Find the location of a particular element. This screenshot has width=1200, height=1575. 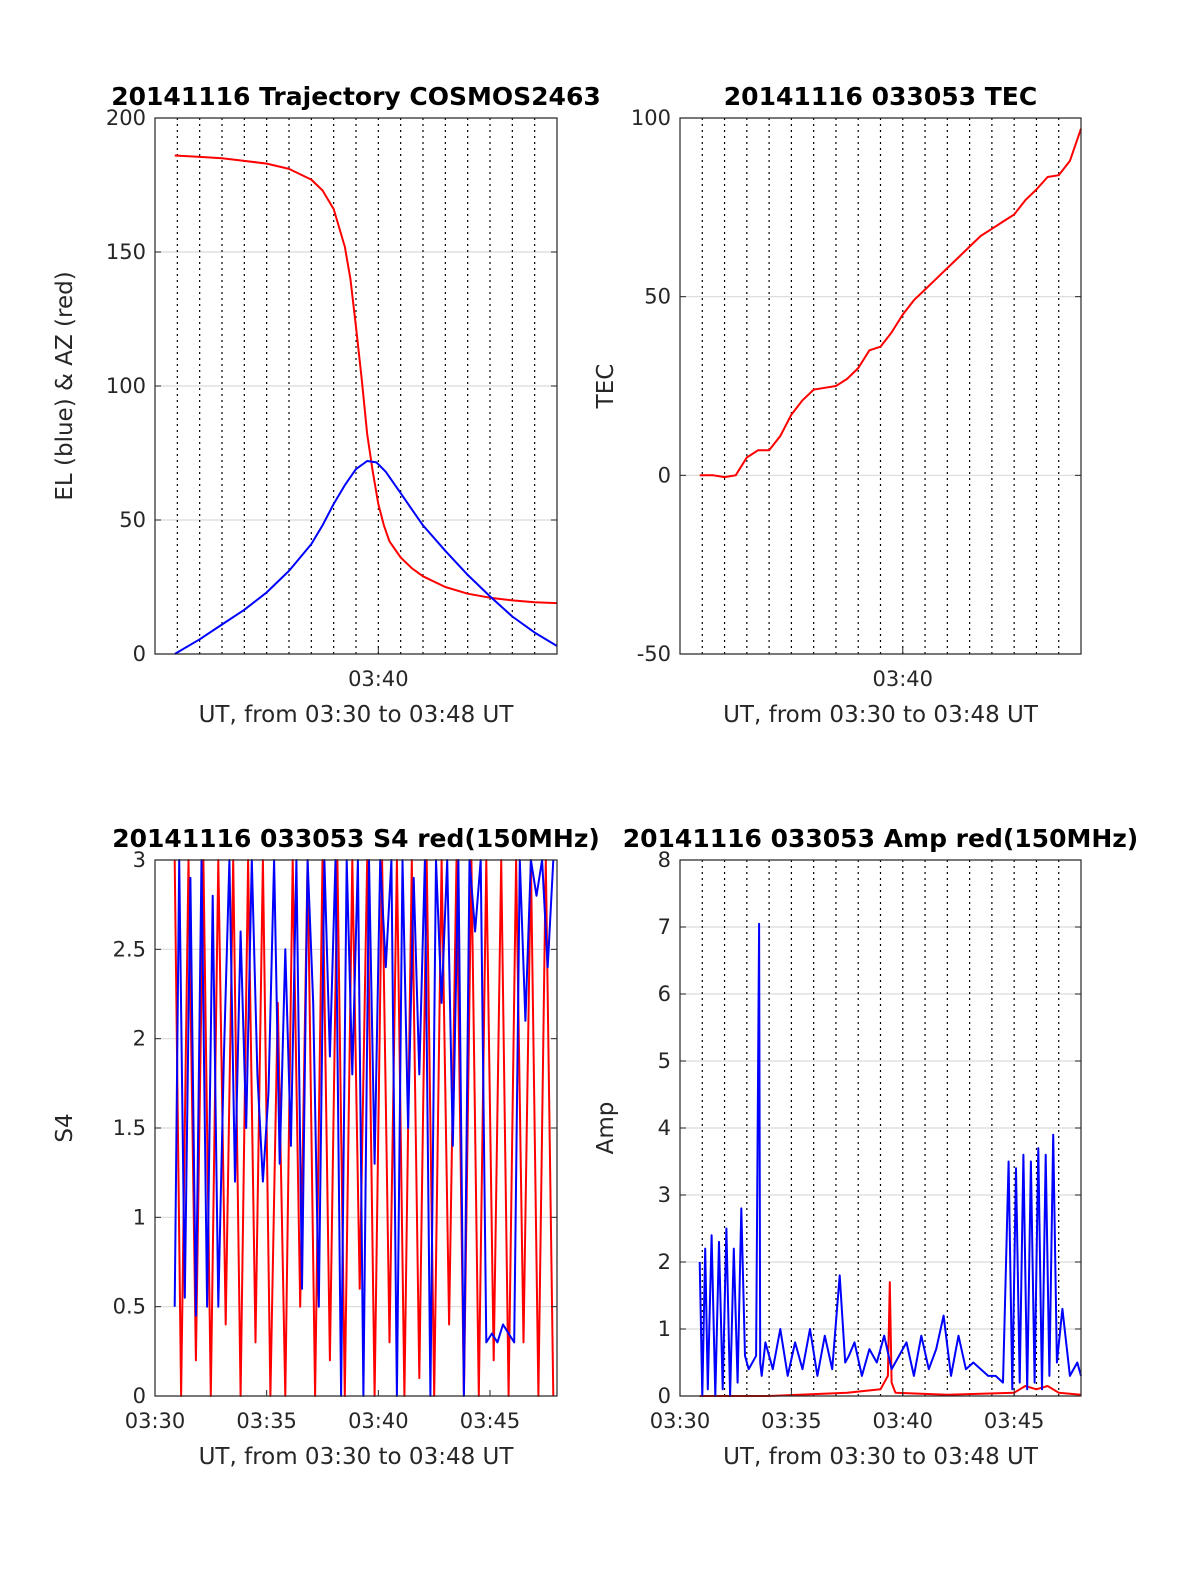

s4-xtick-label-0: 03:30 is located at coordinates (155, 1421).